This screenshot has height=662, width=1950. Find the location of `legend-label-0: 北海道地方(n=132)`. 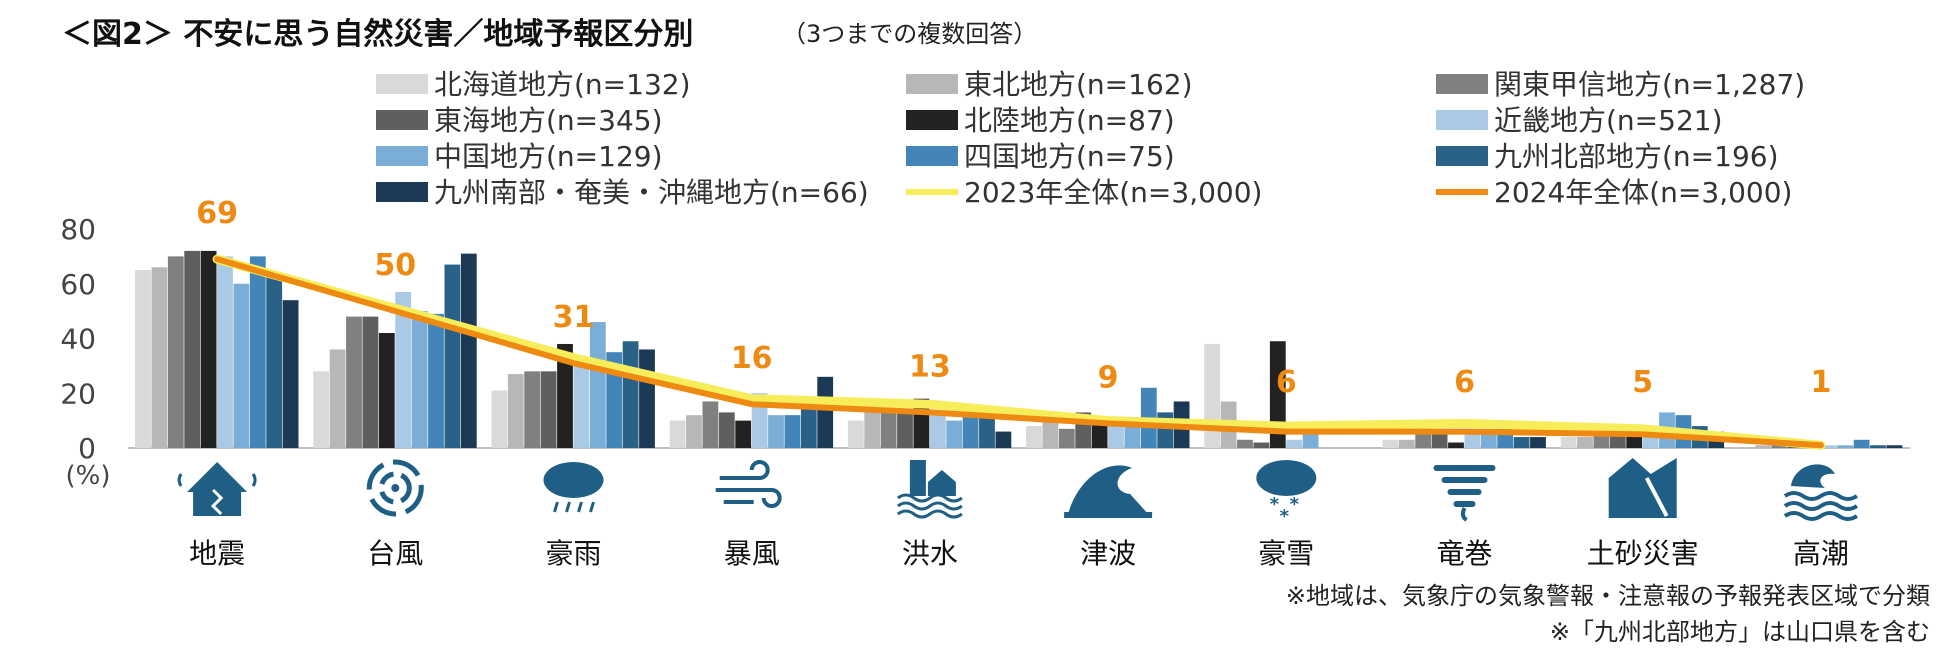

legend-label-0: 北海道地方(n=132) is located at coordinates (562, 84).